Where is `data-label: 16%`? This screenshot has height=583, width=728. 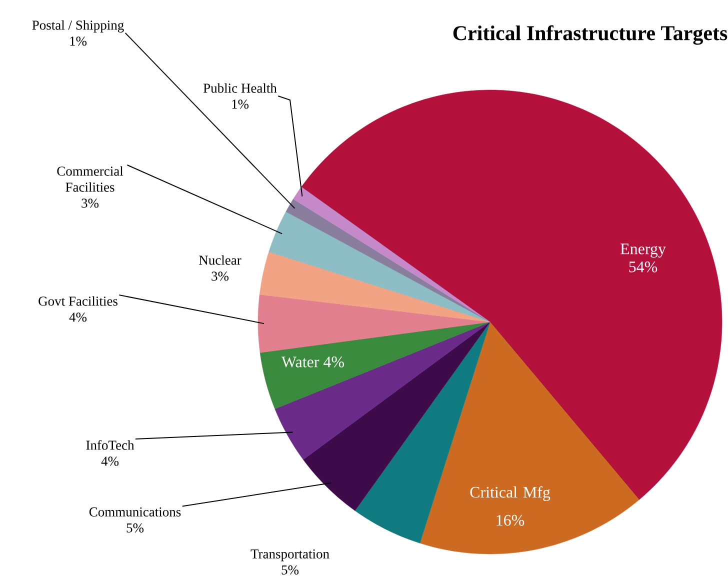
data-label: 16% is located at coordinates (510, 520).